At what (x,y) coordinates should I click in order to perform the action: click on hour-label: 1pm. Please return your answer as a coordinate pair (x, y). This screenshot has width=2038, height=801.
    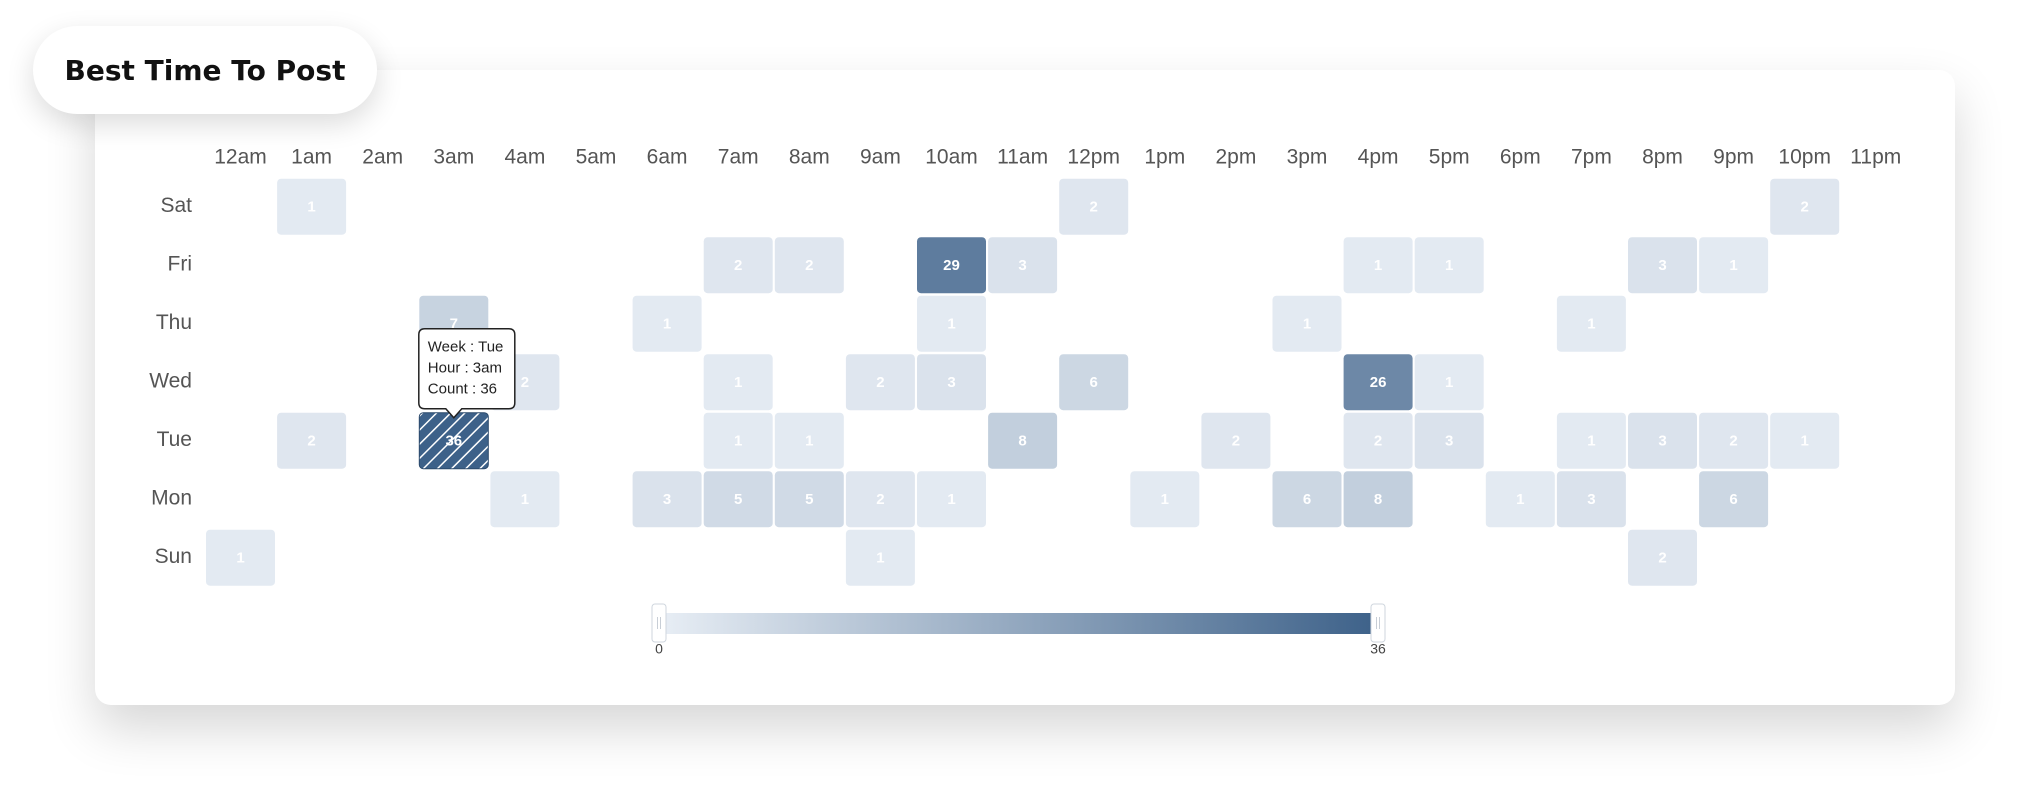
    Looking at the image, I should click on (1164, 157).